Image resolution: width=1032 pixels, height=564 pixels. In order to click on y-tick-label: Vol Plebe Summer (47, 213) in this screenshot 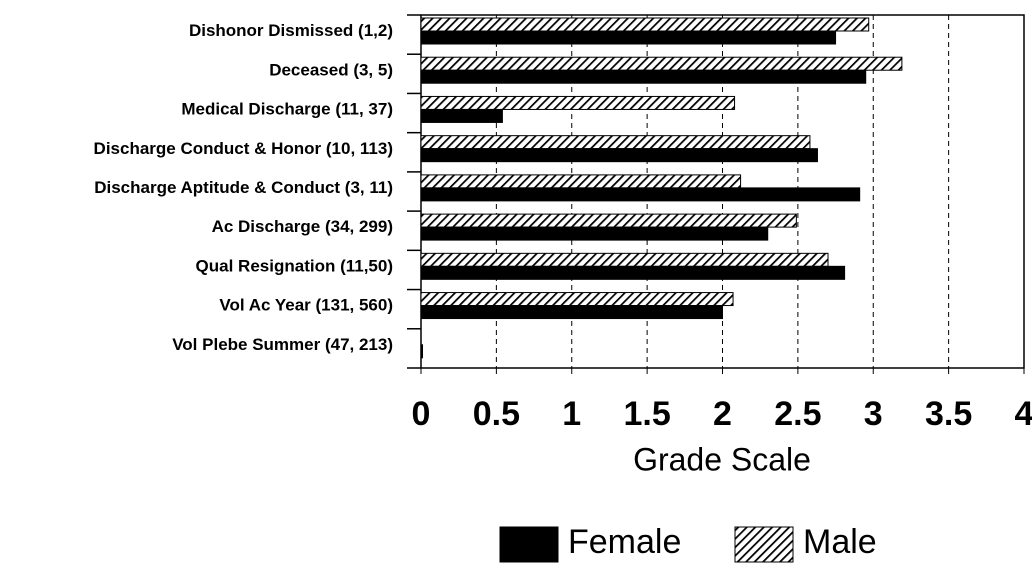, I will do `click(282, 344)`.